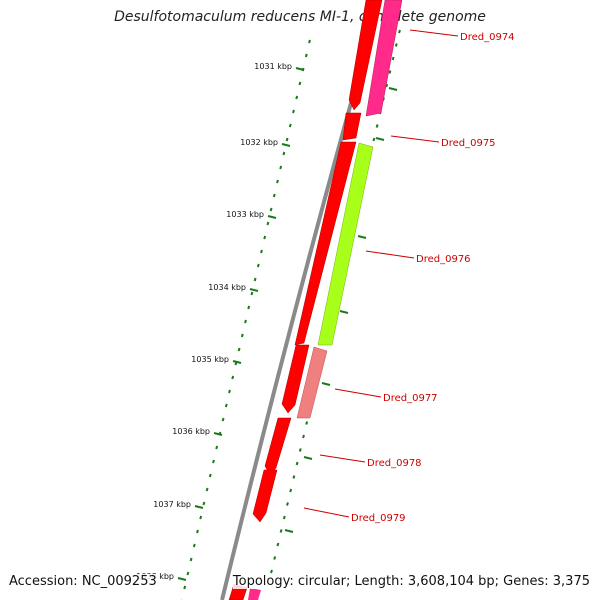 This screenshot has height=600, width=600. I want to click on gene-lime, so click(345, 244).